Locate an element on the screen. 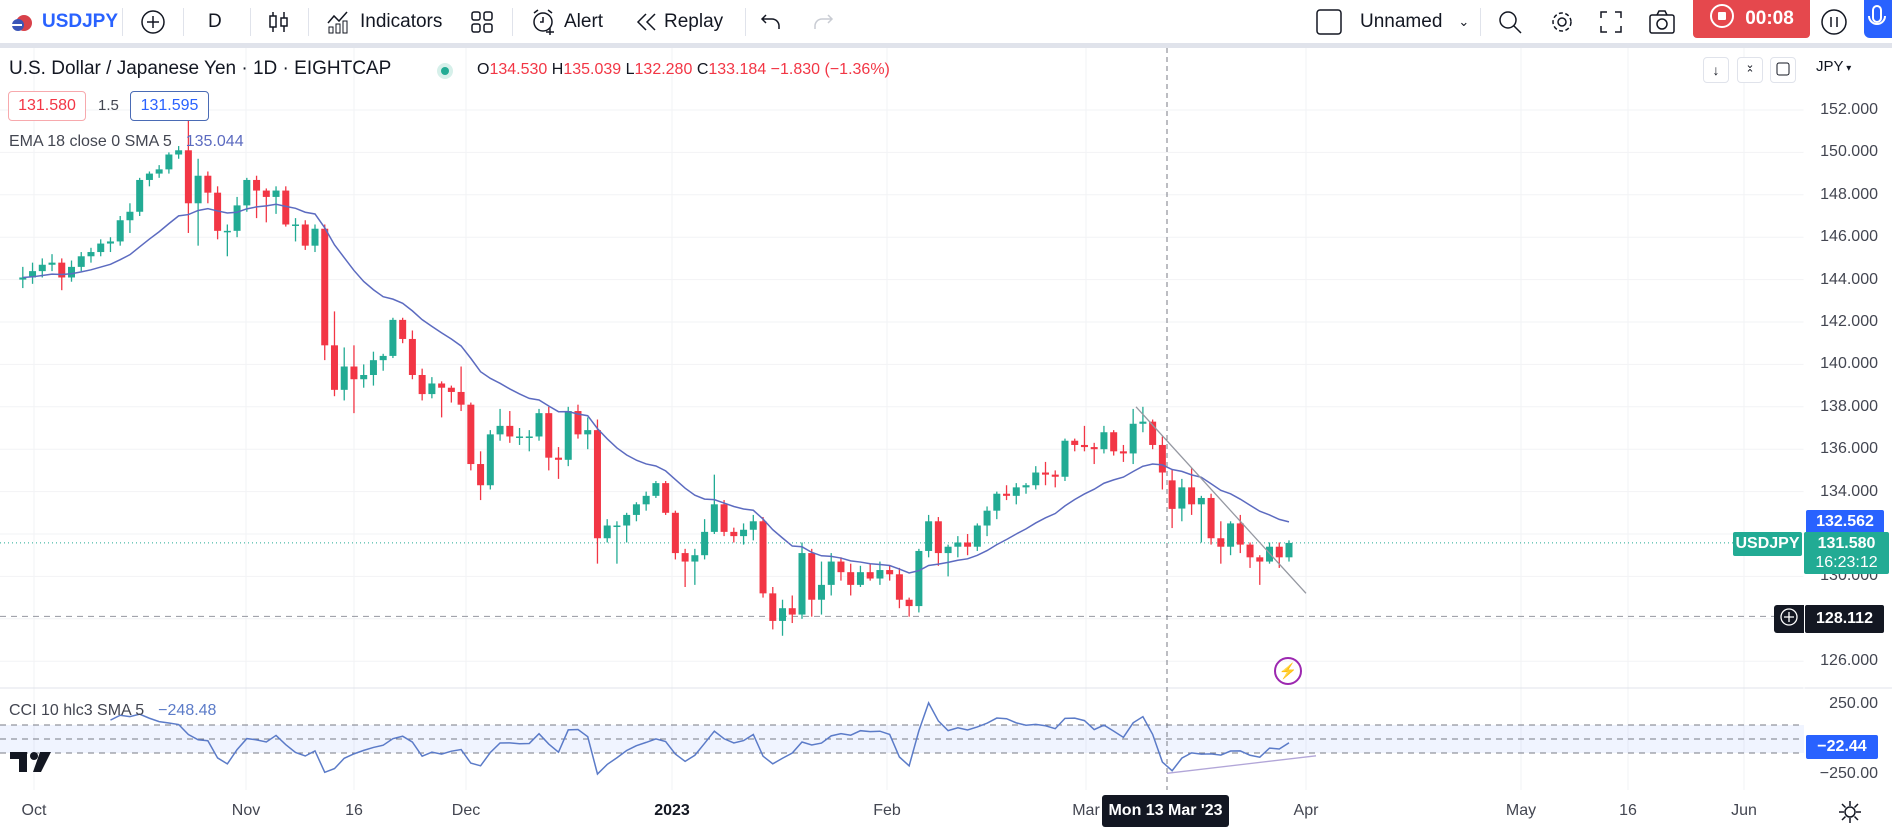 The image size is (1892, 838). lightning-event-icon: ⚡ is located at coordinates (1288, 671).